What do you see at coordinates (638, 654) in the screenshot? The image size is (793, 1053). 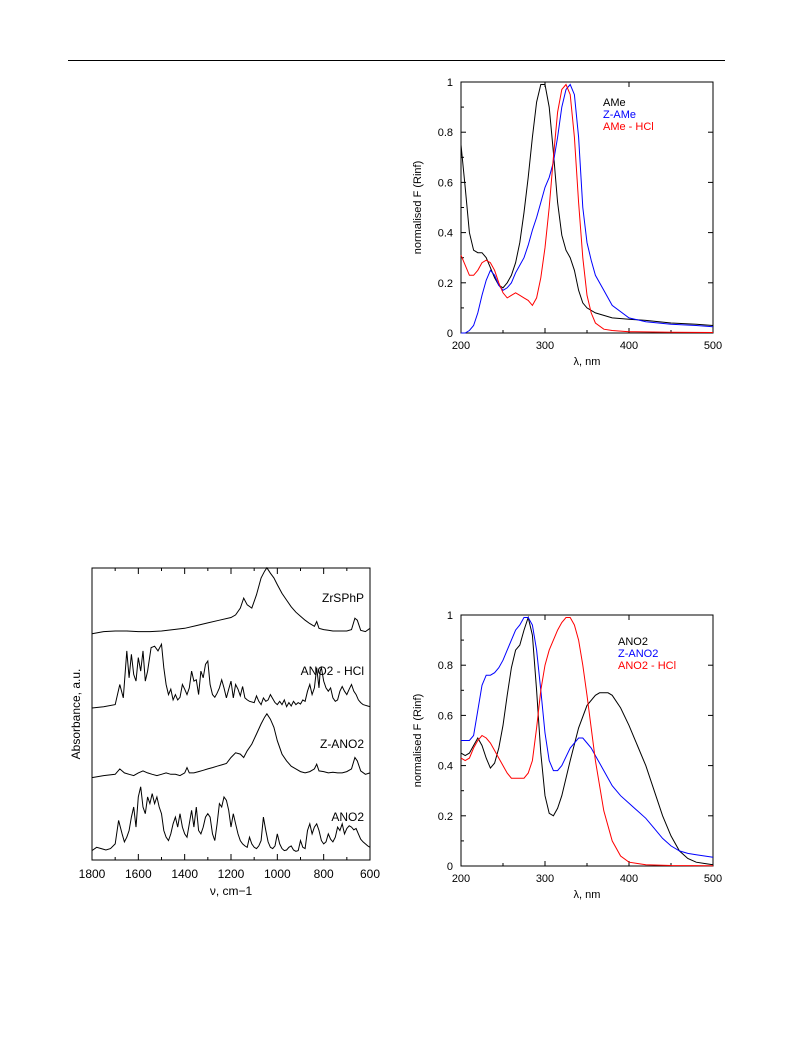 I see `legend-entry: Z-ANO2` at bounding box center [638, 654].